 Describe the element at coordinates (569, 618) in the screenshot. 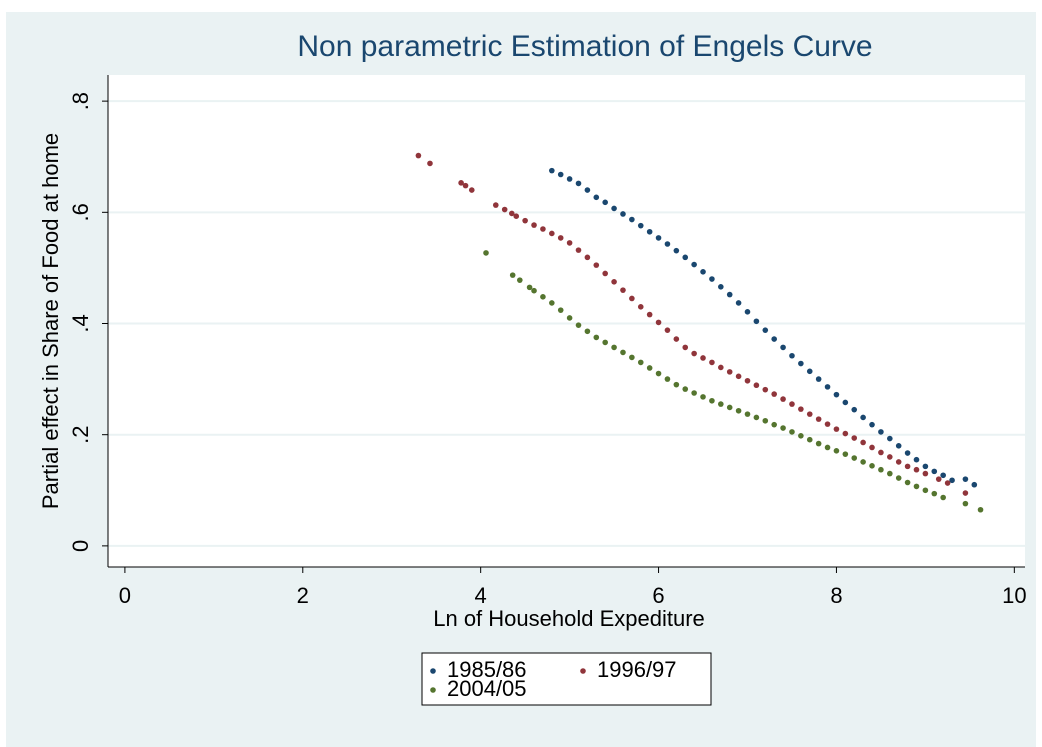

I see `x-axis-label: Ln of Household Expediture` at that location.